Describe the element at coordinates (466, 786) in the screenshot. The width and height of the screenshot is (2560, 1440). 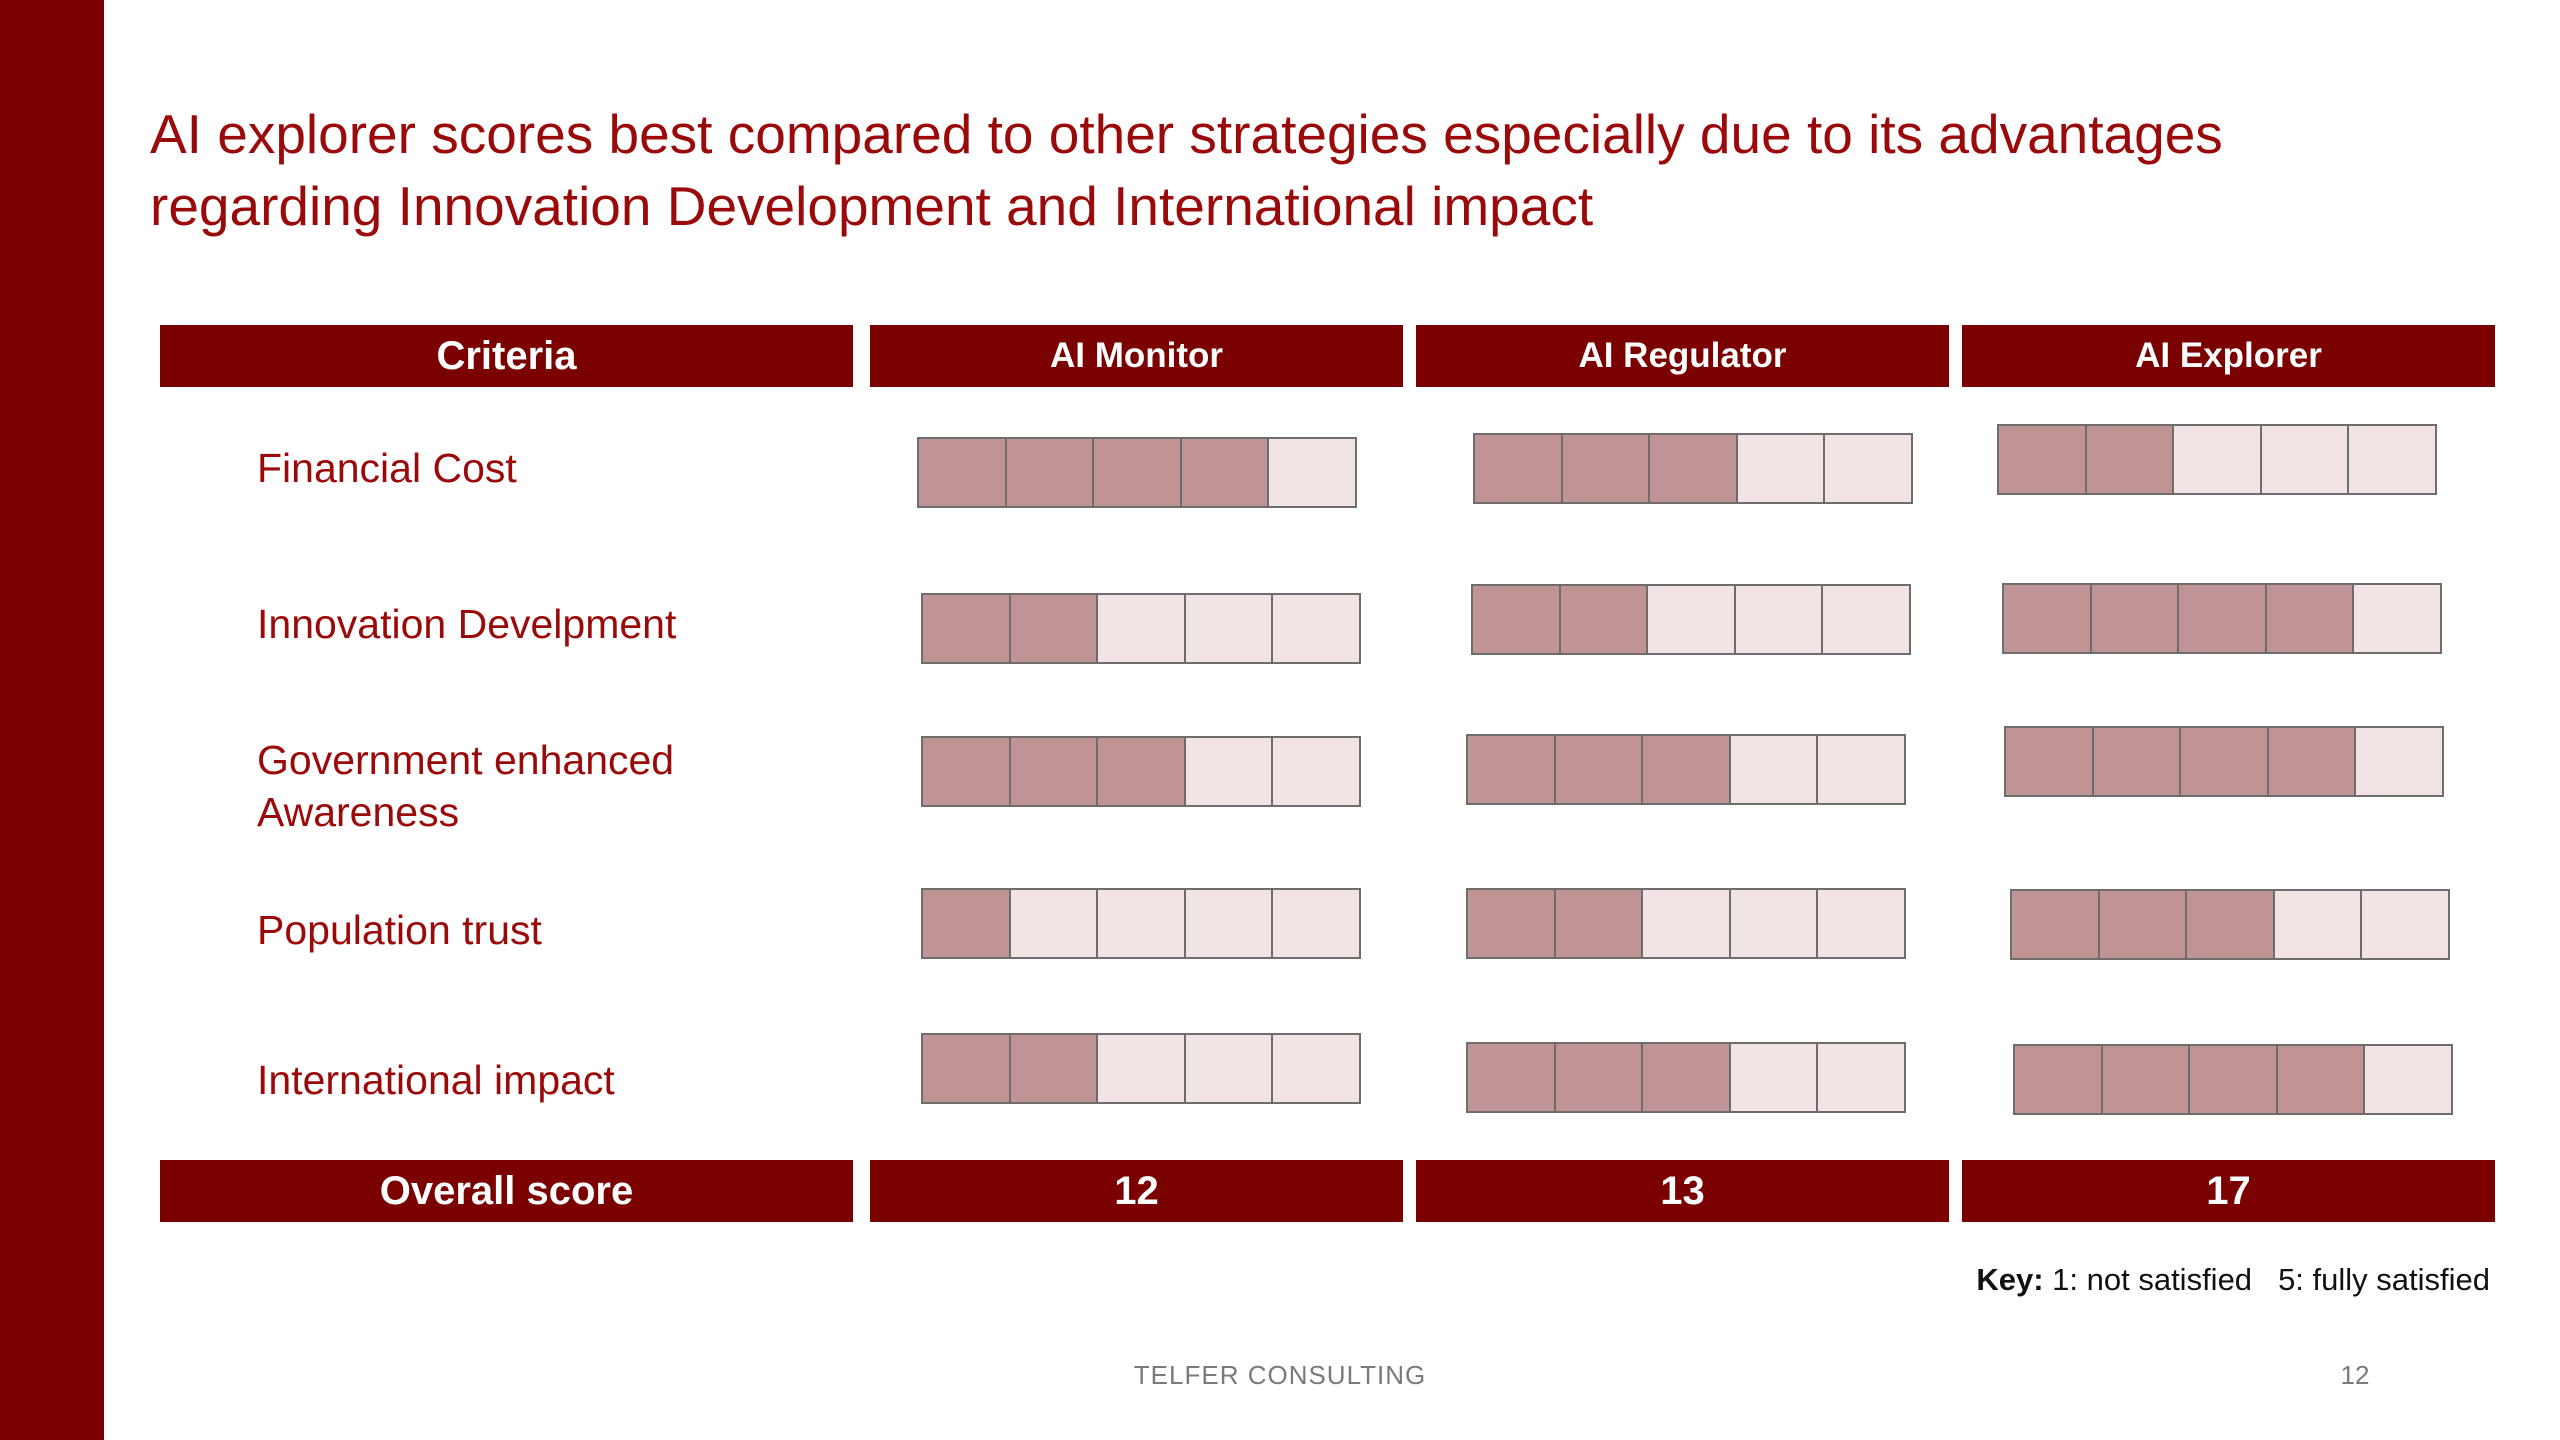
I see `criterion-label-government-awareness: Government enhanced Awareness` at that location.